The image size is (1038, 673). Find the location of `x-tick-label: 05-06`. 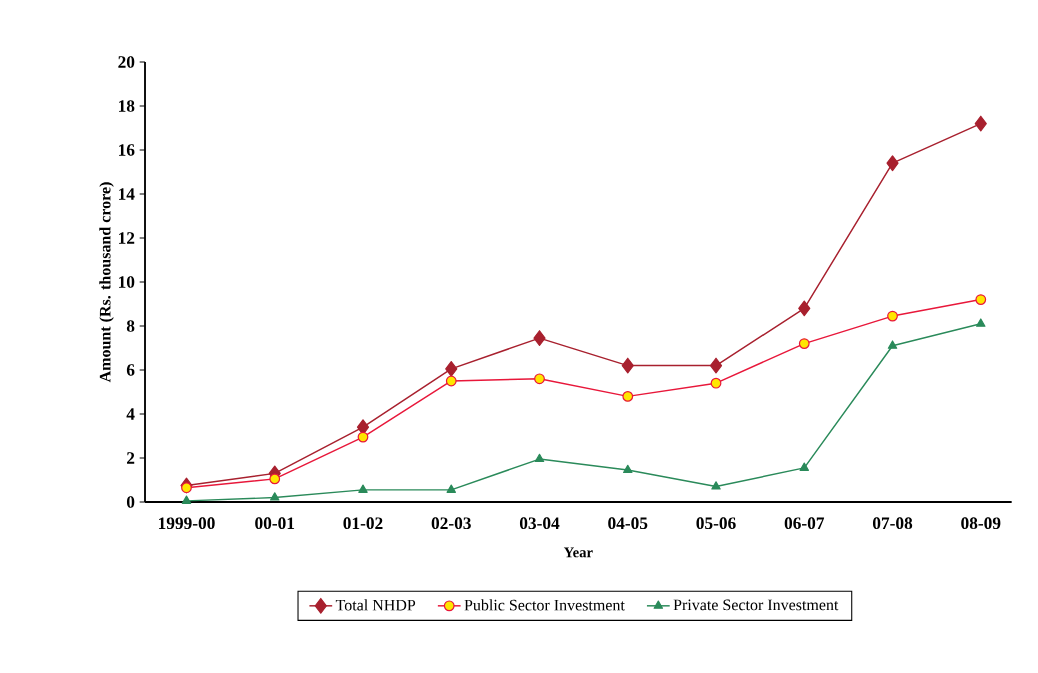

x-tick-label: 05-06 is located at coordinates (716, 523).